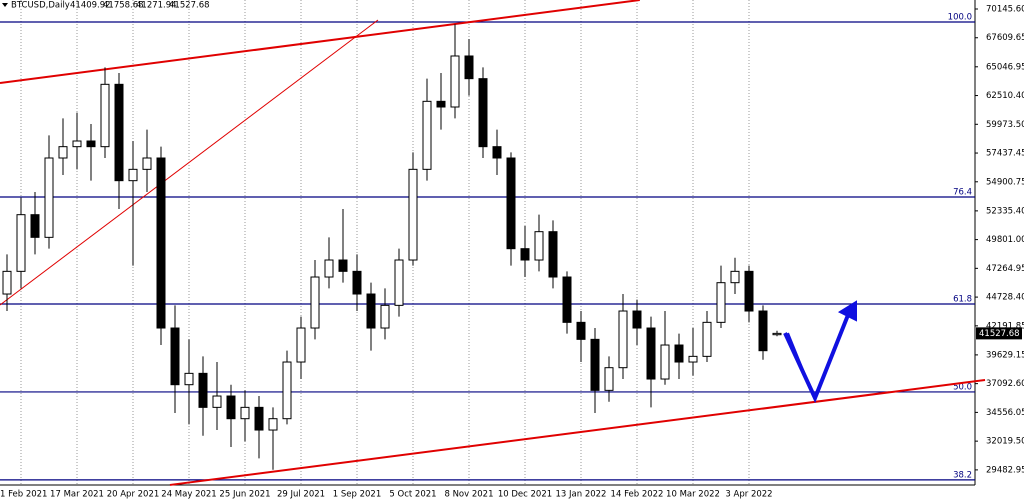  Describe the element at coordinates (962, 192) in the screenshot. I see `level-label: 76.4` at that location.